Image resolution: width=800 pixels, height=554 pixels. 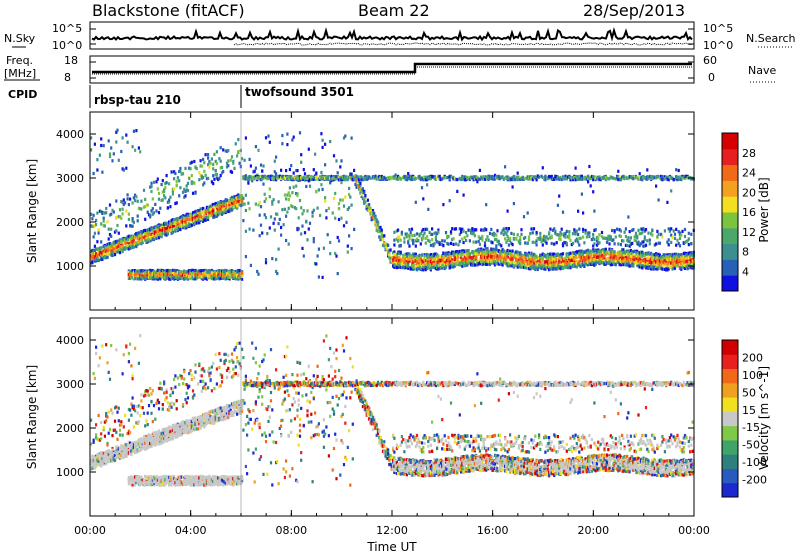 What do you see at coordinates (181, 96) in the screenshot?
I see `cpid-strip: CPID rbsp-tau 210 twofsound 3501` at bounding box center [181, 96].